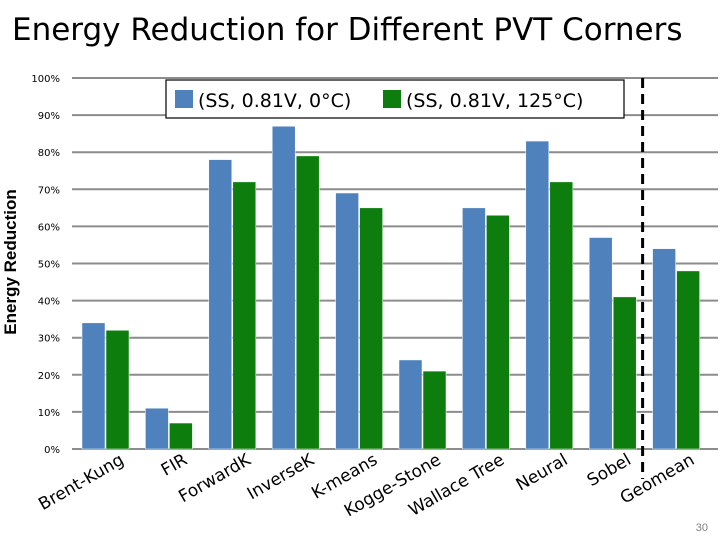 The height and width of the screenshot is (540, 720). What do you see at coordinates (49, 265) in the screenshot?
I see `y-tick-label: 50%` at bounding box center [49, 265].